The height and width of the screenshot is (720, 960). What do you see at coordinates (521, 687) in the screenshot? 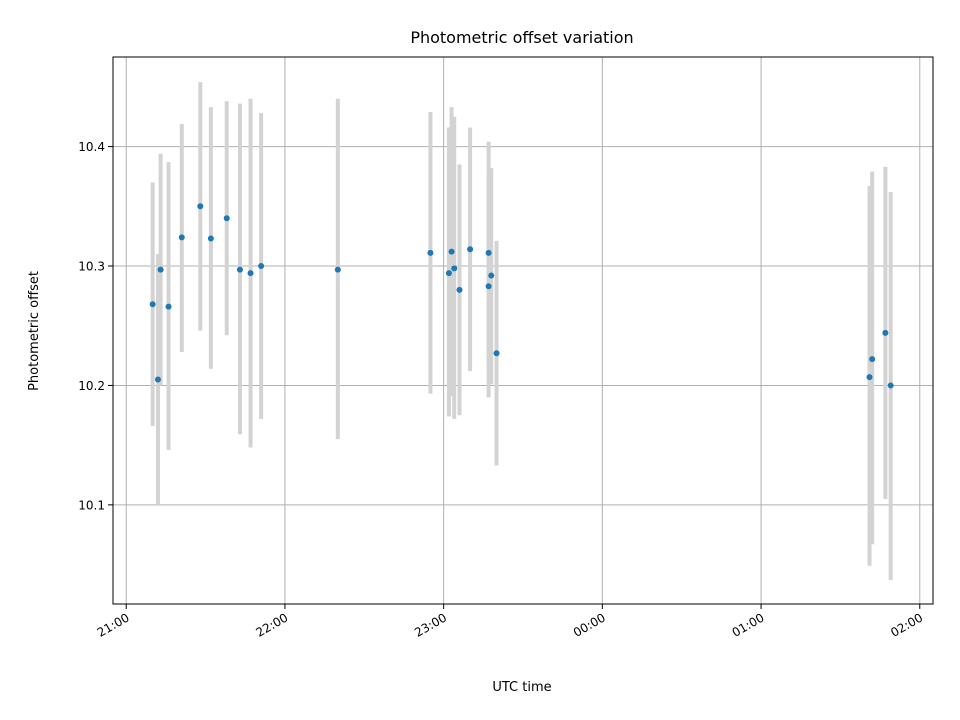
I see `x-axis-label: UTC time` at bounding box center [521, 687].